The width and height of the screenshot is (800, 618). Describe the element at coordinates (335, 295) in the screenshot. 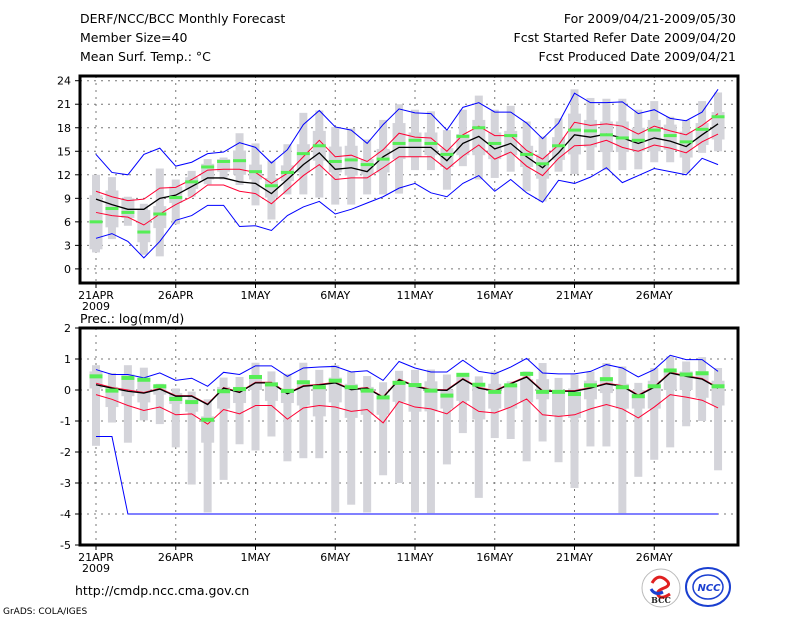

I see `x-tick-label: 6MAY` at that location.